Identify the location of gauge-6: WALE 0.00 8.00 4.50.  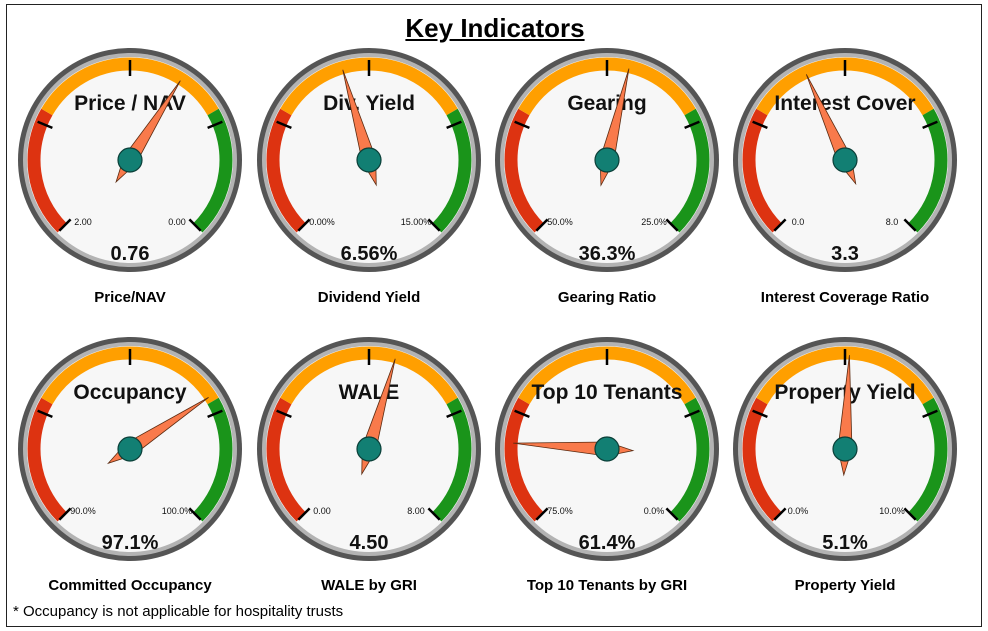
(369, 449).